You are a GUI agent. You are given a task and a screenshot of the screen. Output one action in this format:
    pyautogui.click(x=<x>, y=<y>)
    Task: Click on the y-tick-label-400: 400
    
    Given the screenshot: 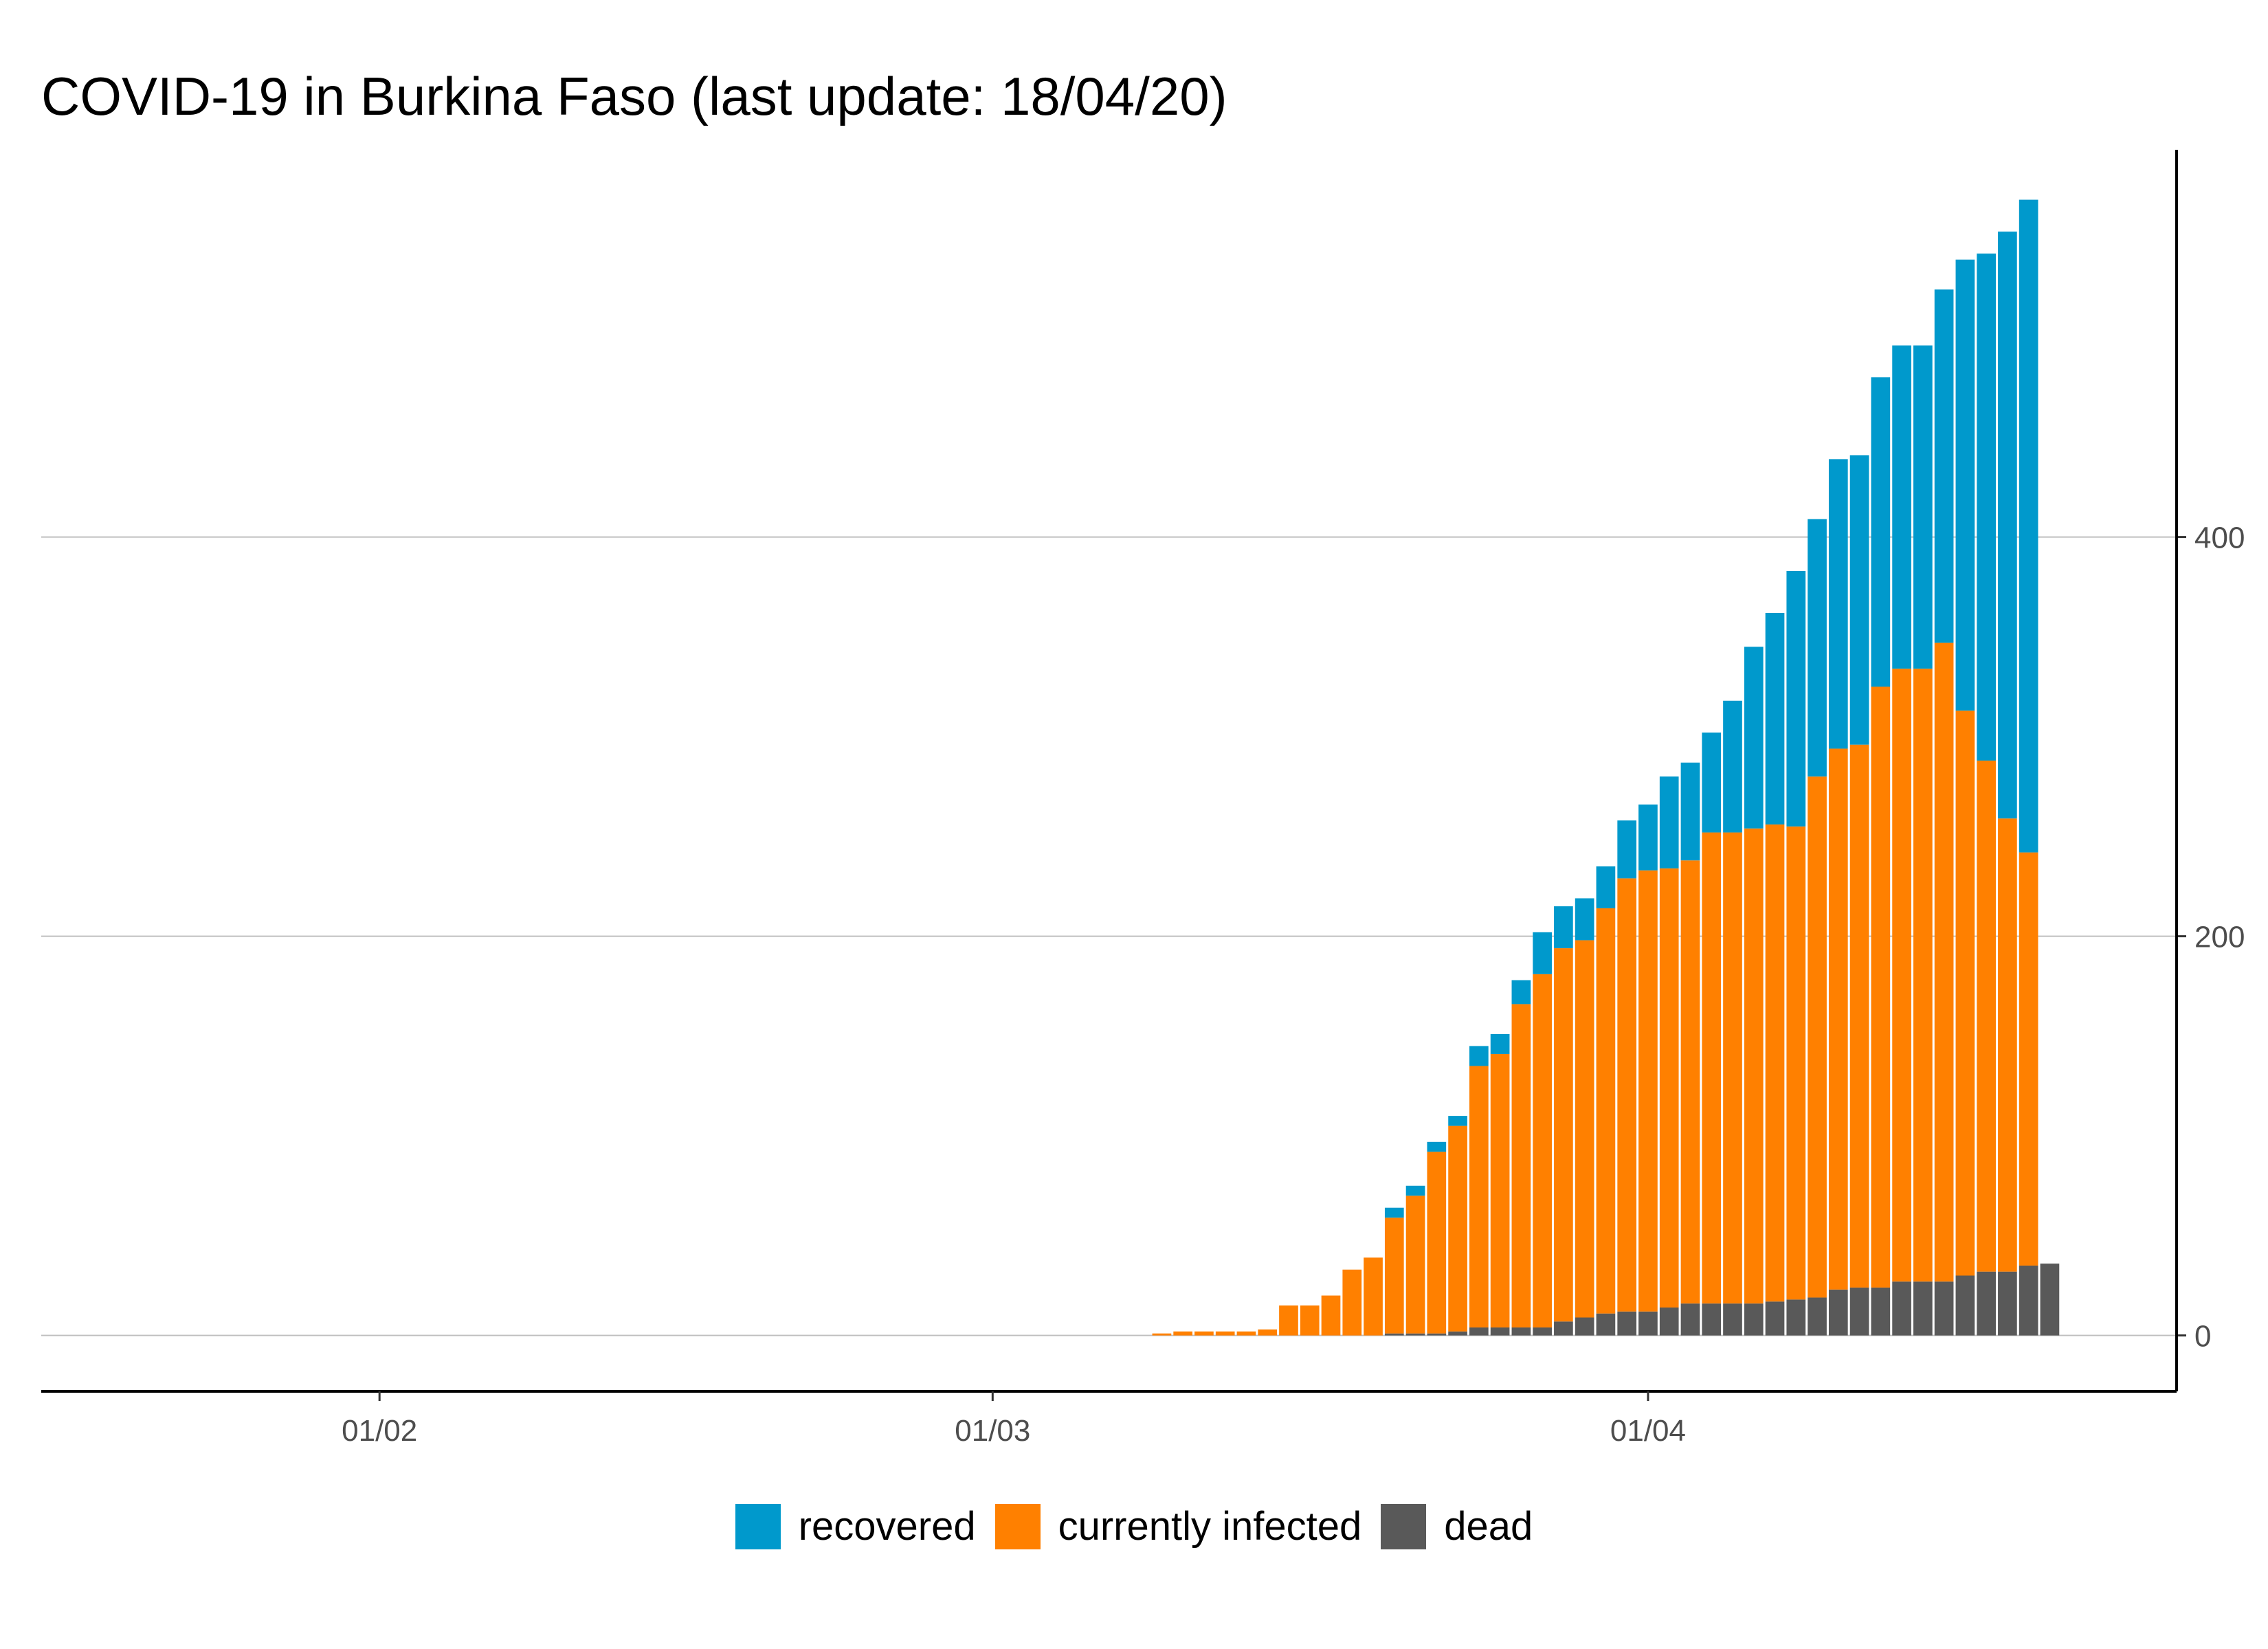 What is the action you would take?
    pyautogui.click(x=2219, y=538)
    